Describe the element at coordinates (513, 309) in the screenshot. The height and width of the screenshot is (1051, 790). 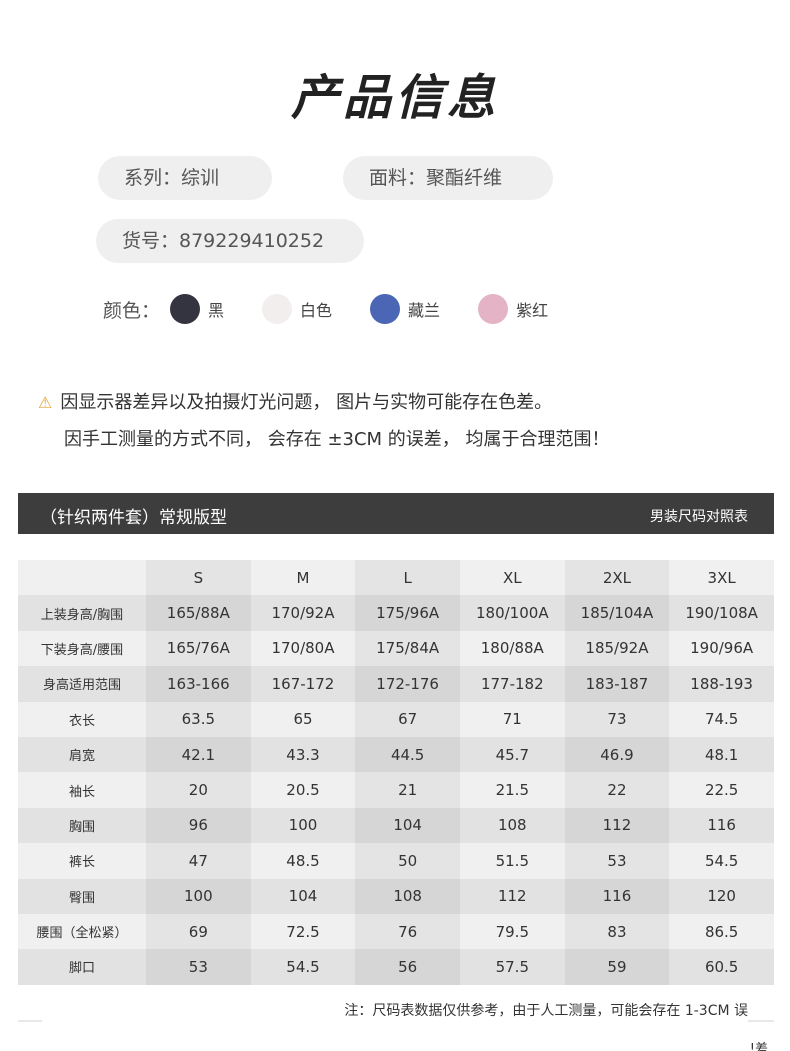
I see `color-swatch: 紫红` at that location.